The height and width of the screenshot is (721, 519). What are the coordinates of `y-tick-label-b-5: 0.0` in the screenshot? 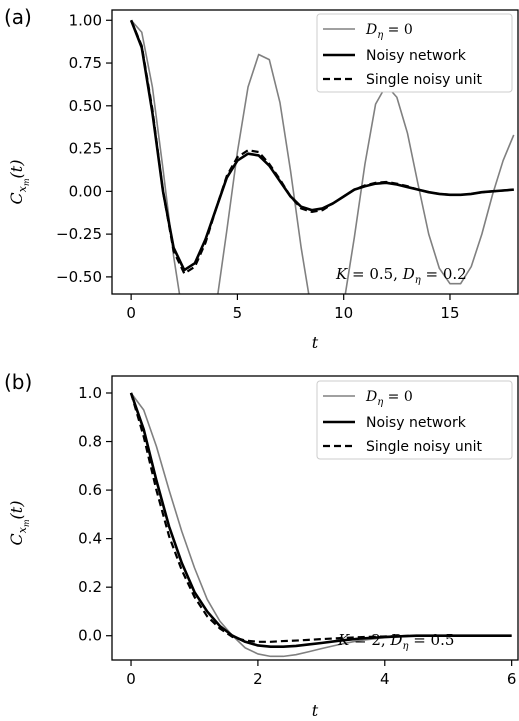 It's located at (90, 636).